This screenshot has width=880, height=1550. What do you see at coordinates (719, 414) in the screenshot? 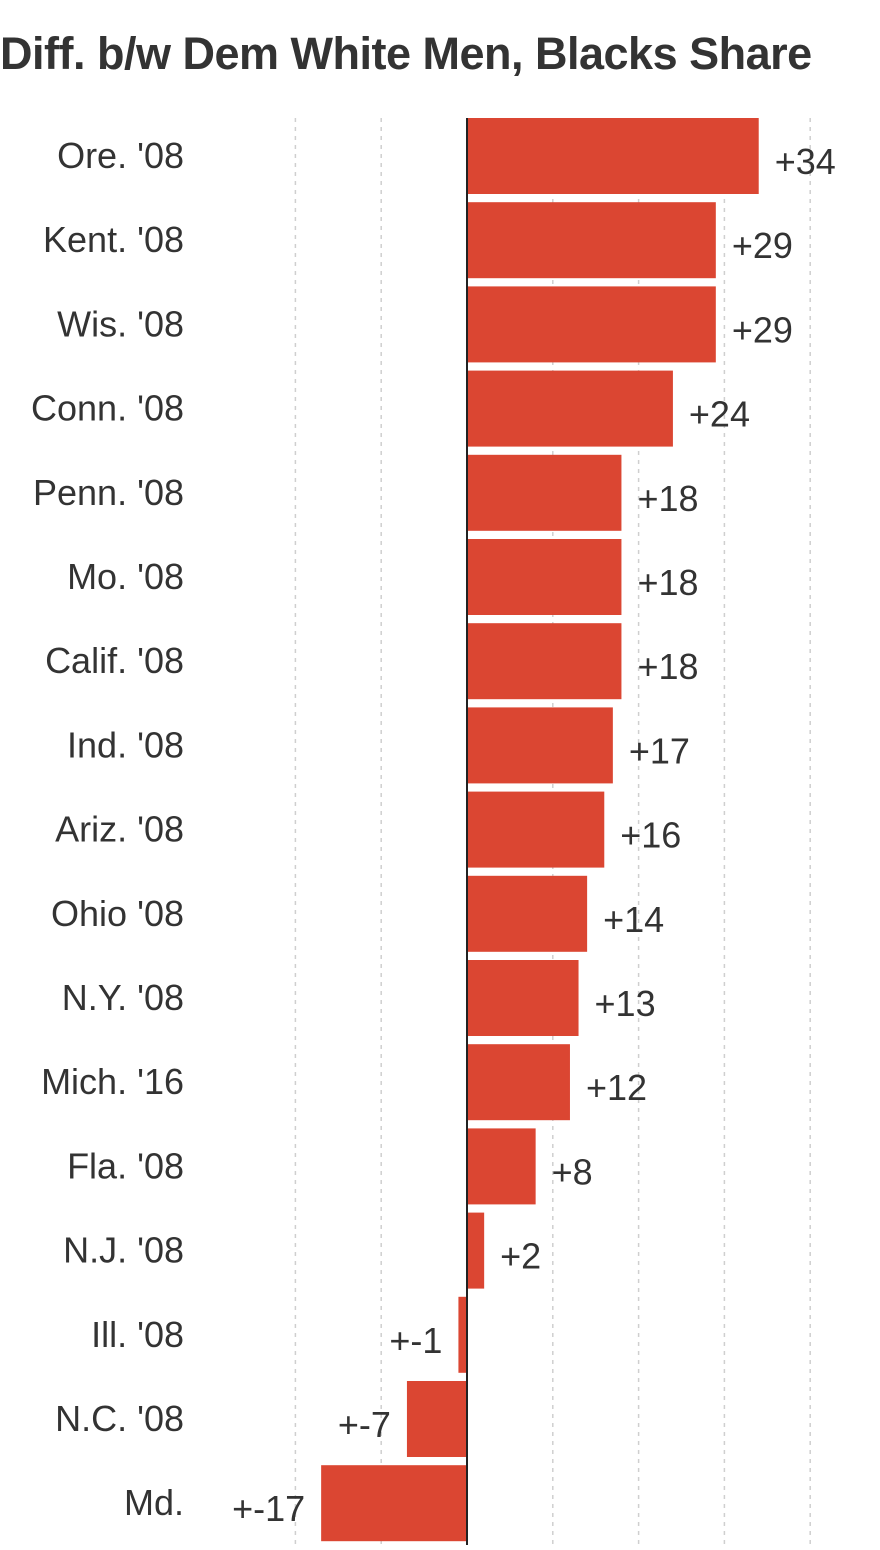
I see `value-label: +24` at bounding box center [719, 414].